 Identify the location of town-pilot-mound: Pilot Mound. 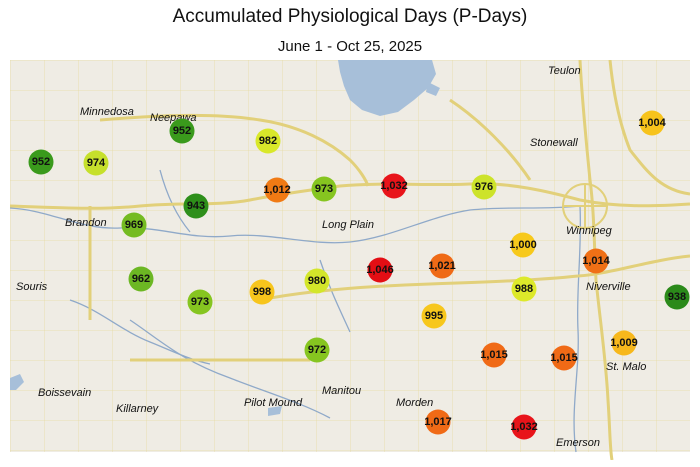
(273, 403).